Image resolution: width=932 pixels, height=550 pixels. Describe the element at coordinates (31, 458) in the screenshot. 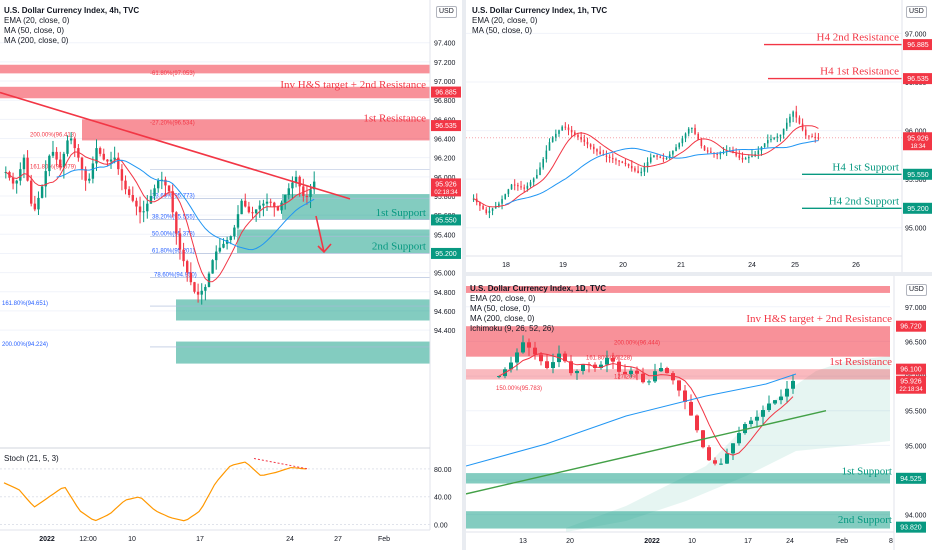

I see `stoch-legend: Stoch (21, 5, 3)` at that location.